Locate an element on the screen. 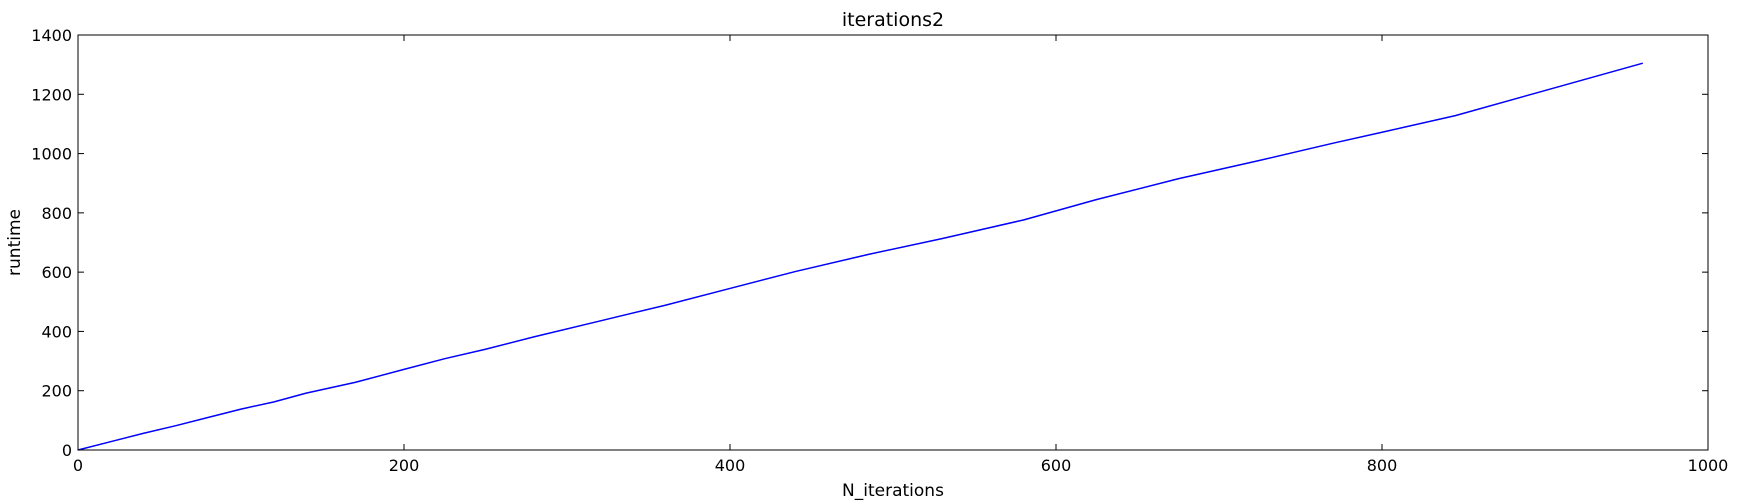 The height and width of the screenshot is (502, 1738). y-tick-label: 800 is located at coordinates (56, 213).